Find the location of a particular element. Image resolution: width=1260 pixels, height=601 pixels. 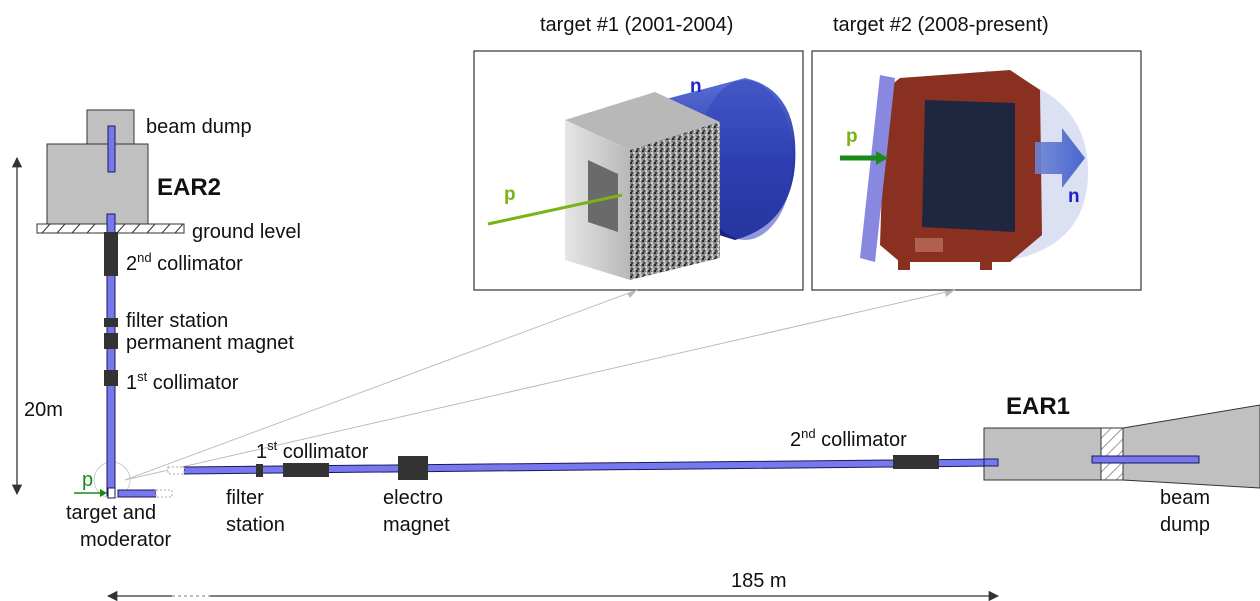

collimator2-horizontal-label: 2nd collimator is located at coordinates (848, 438).